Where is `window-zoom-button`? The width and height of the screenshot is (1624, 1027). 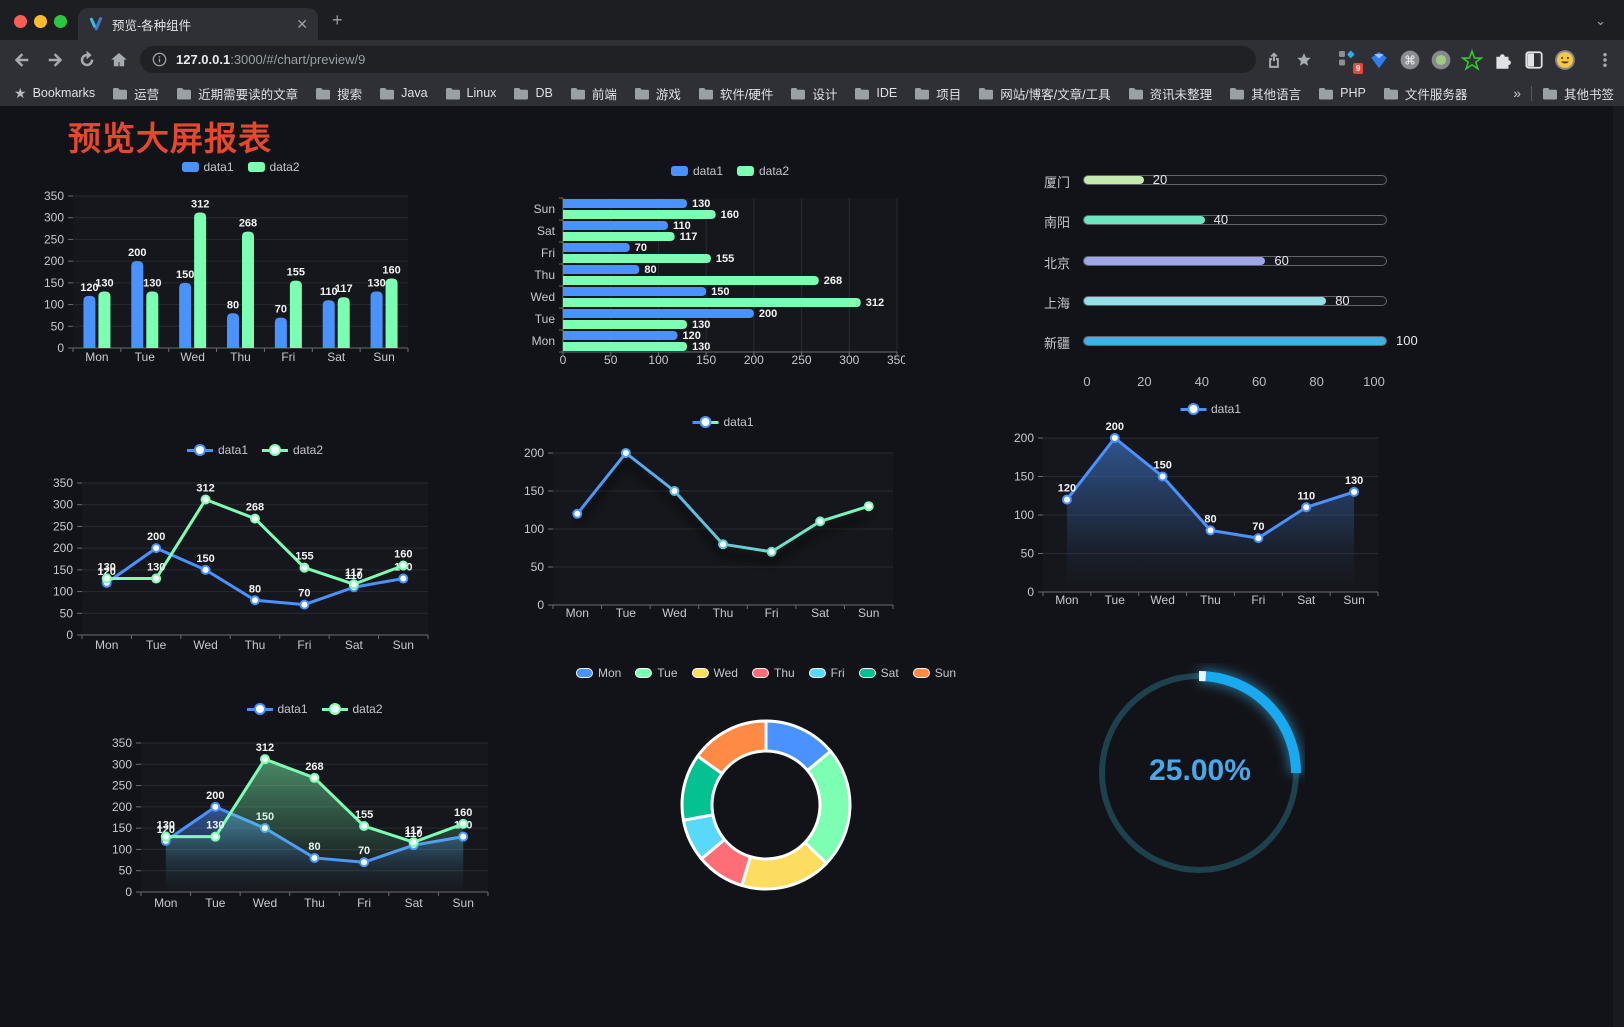 window-zoom-button is located at coordinates (60, 21).